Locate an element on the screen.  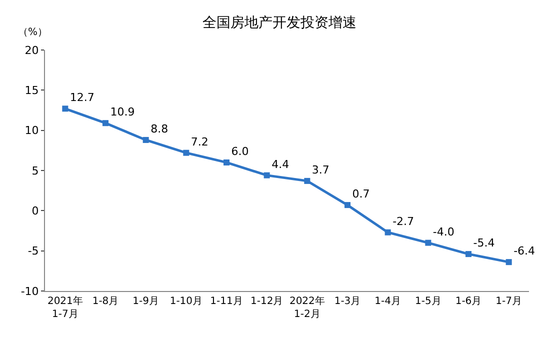
data-label: 6.0 is located at coordinates (240, 151).